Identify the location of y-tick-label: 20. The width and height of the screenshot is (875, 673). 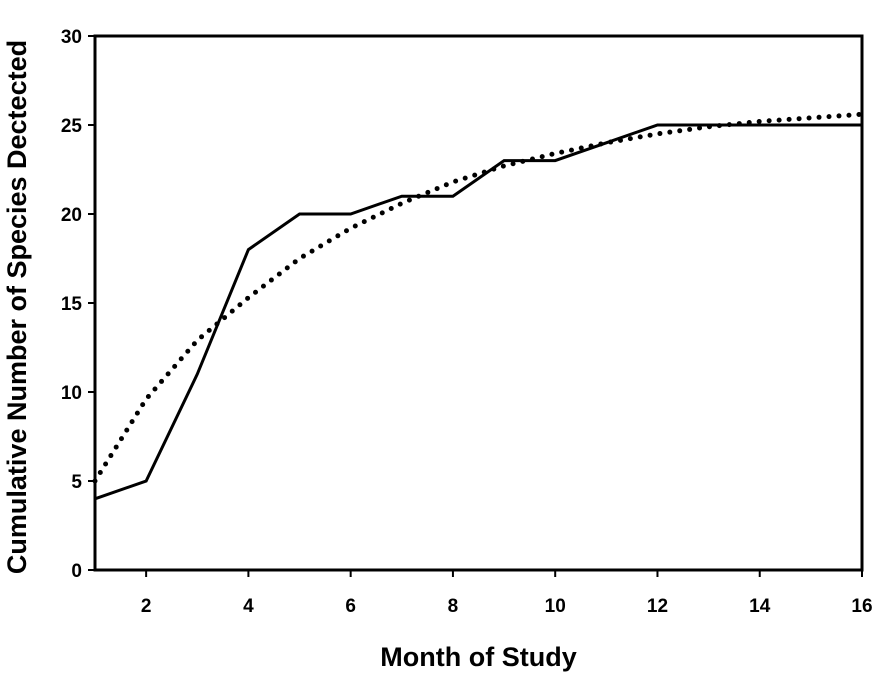
(71, 215).